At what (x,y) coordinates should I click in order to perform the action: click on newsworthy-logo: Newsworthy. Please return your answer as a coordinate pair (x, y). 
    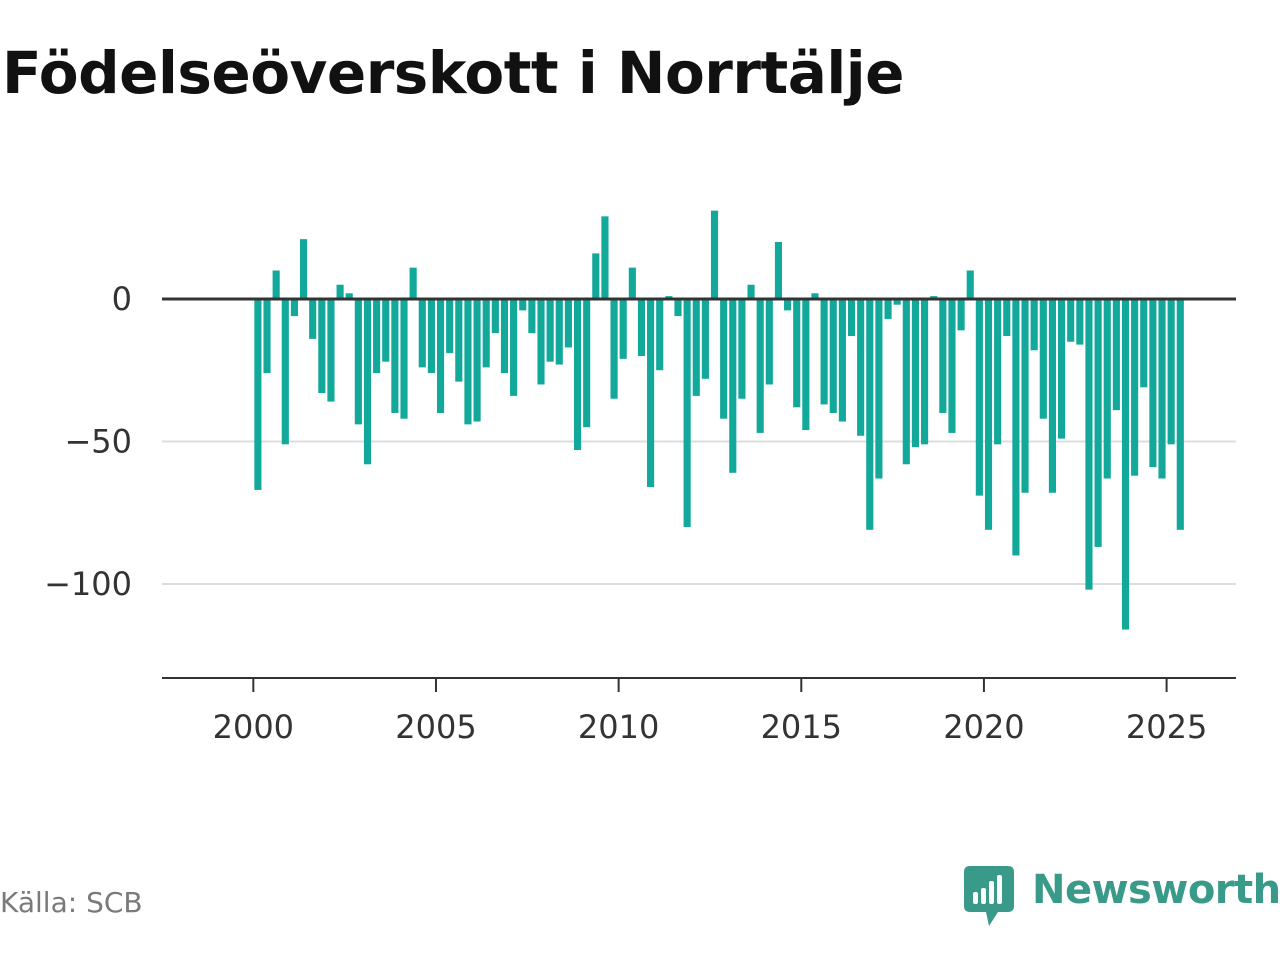
    Looking at the image, I should click on (1122, 896).